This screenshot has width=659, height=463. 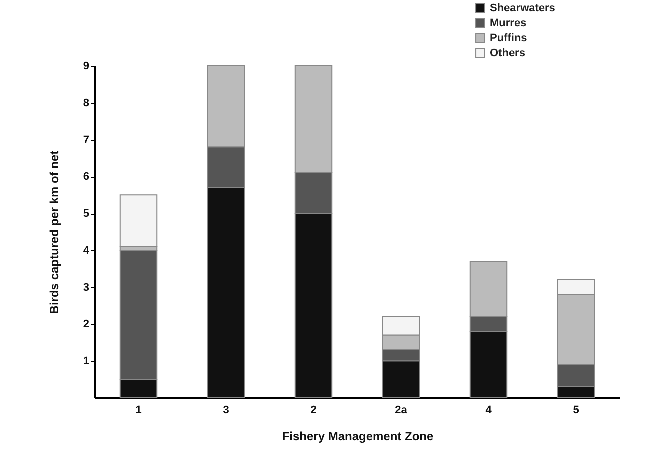 I want to click on y-tick-label: 2, so click(x=86, y=324).